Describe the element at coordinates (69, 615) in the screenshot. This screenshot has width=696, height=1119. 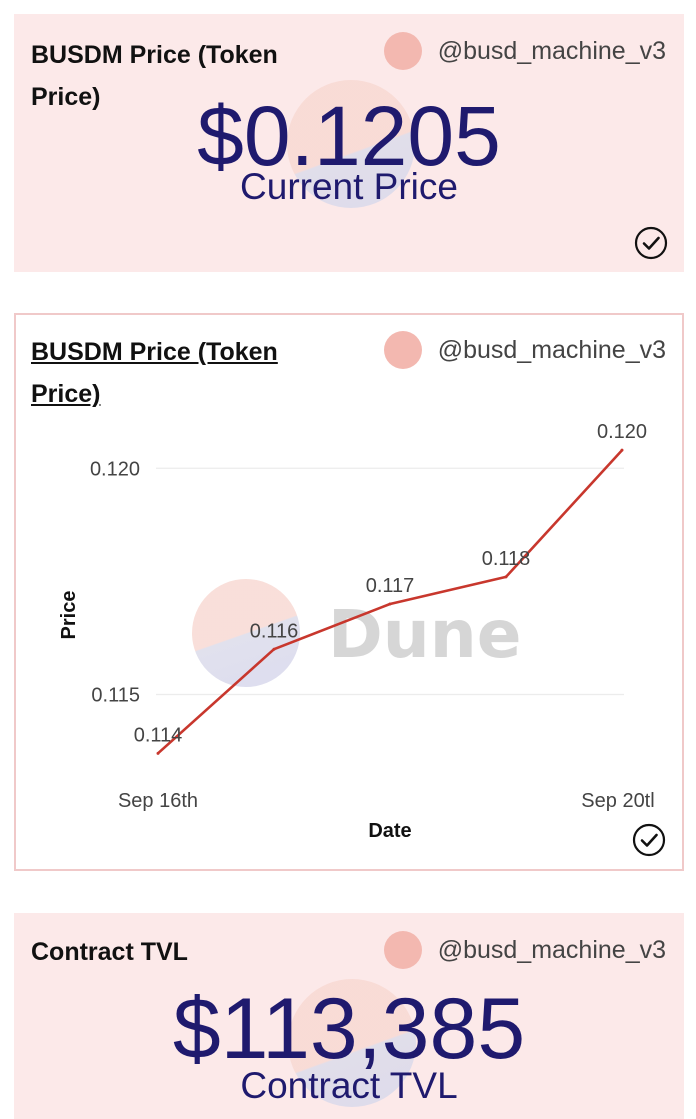
I see `y-axis-label: Price` at that location.